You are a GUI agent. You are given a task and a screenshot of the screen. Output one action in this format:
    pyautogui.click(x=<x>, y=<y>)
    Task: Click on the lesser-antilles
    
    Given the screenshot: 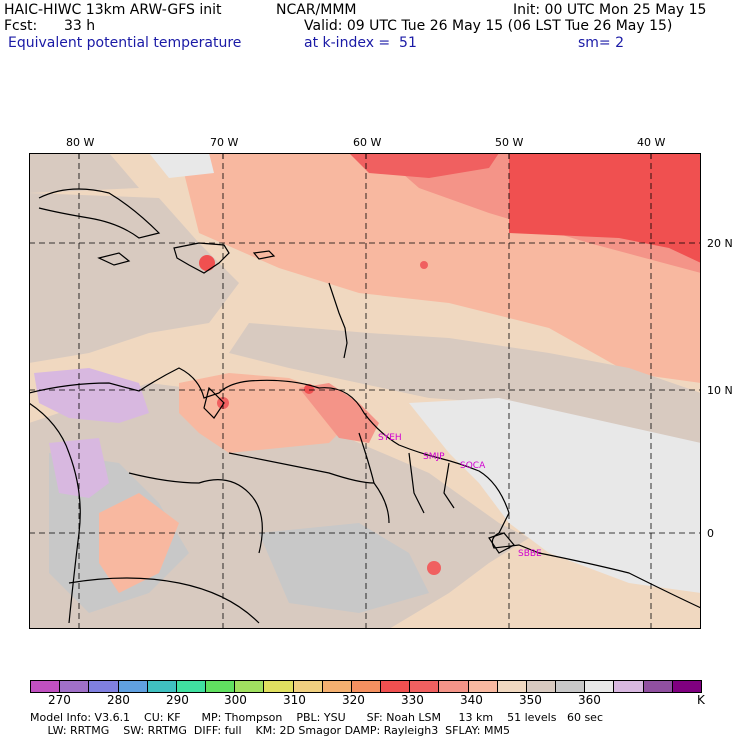 What is the action you would take?
    pyautogui.click(x=338, y=320)
    